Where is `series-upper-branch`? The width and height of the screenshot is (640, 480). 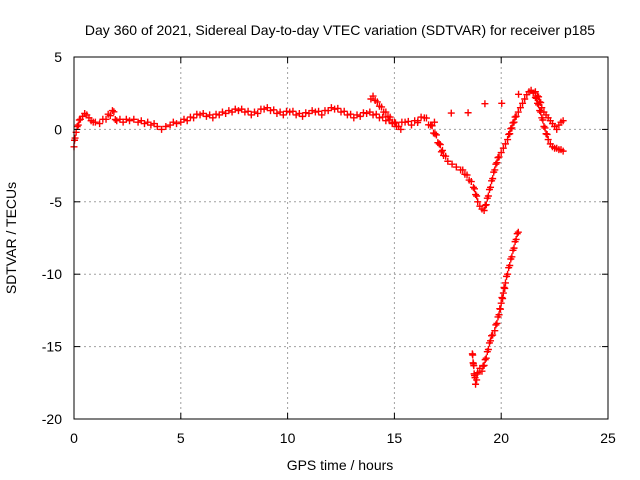
series-upper-branch is located at coordinates (467, 110).